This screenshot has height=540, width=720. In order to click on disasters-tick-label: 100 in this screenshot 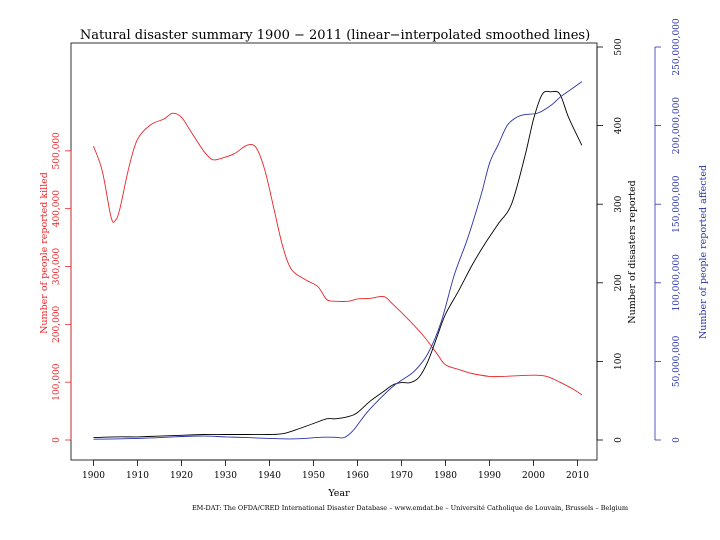, I will do `click(619, 361)`.